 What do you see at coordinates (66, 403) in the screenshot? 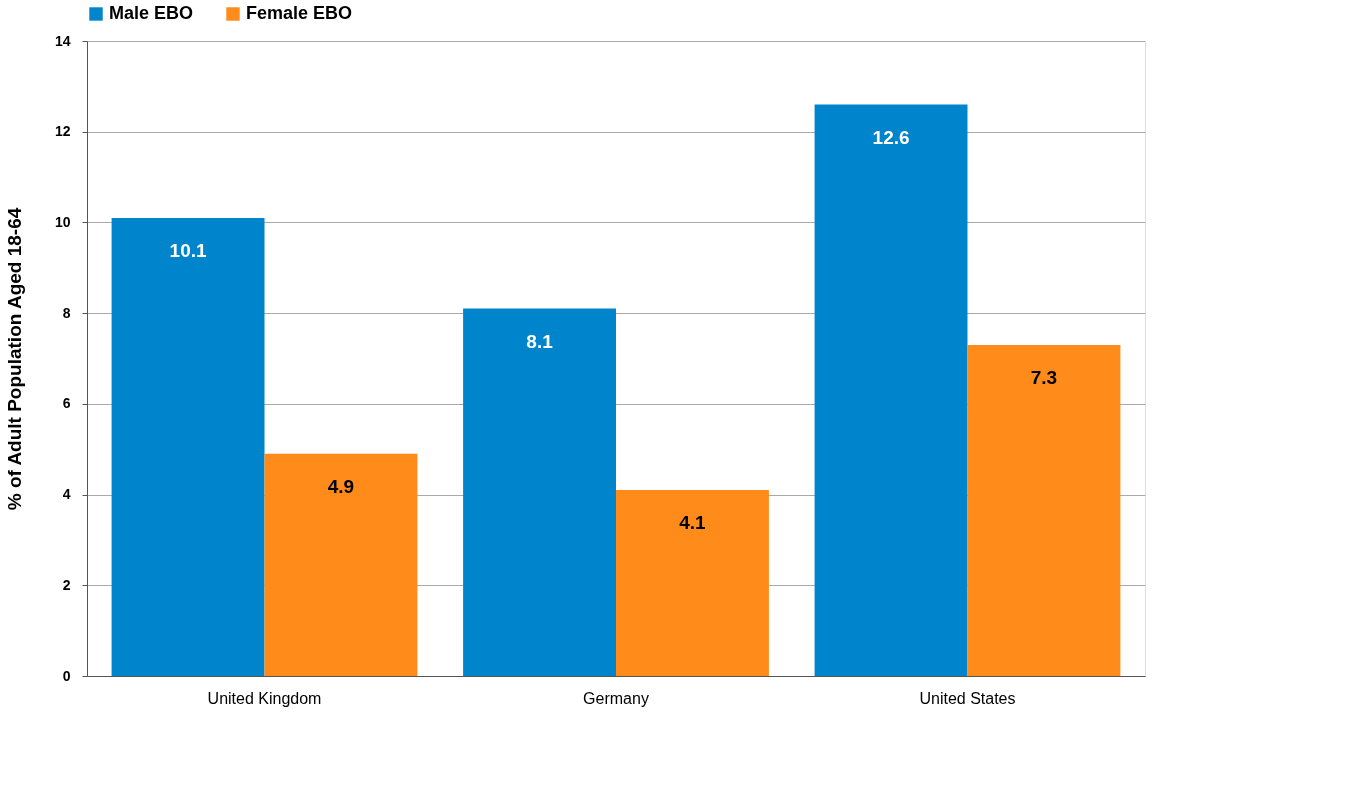
I see `y-tick-label: 6` at bounding box center [66, 403].